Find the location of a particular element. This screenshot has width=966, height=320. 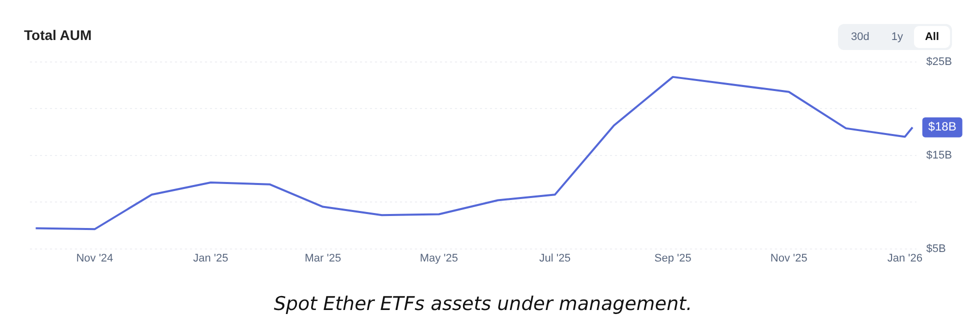

x-tick-label: Jan '26 is located at coordinates (904, 258).